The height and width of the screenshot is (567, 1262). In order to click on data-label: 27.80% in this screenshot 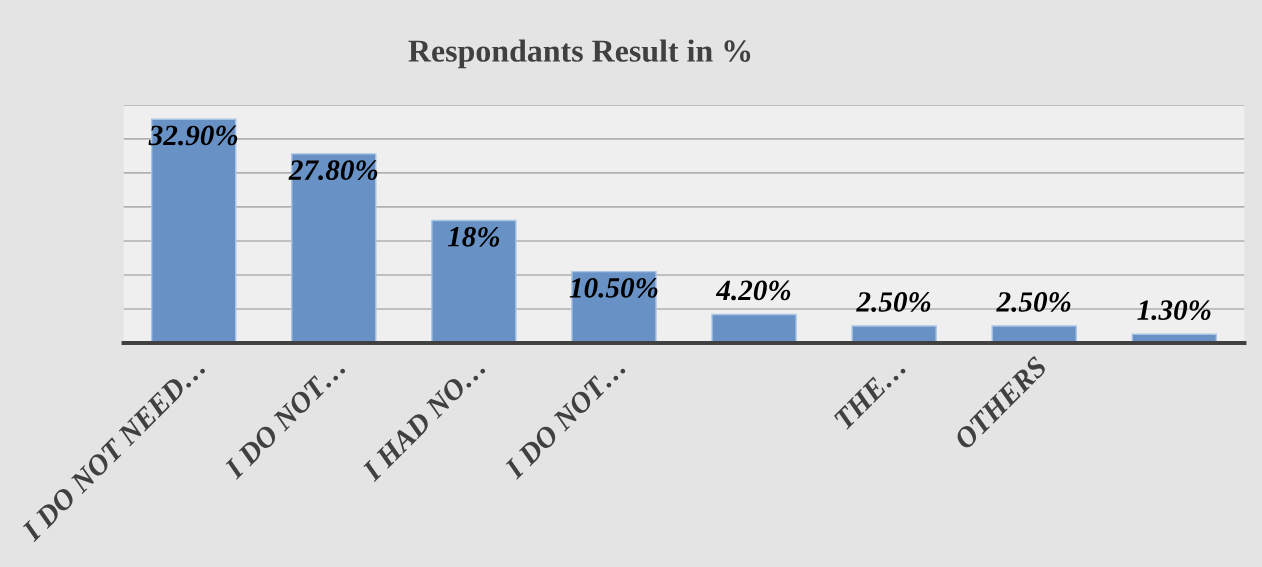, I will do `click(333, 170)`.